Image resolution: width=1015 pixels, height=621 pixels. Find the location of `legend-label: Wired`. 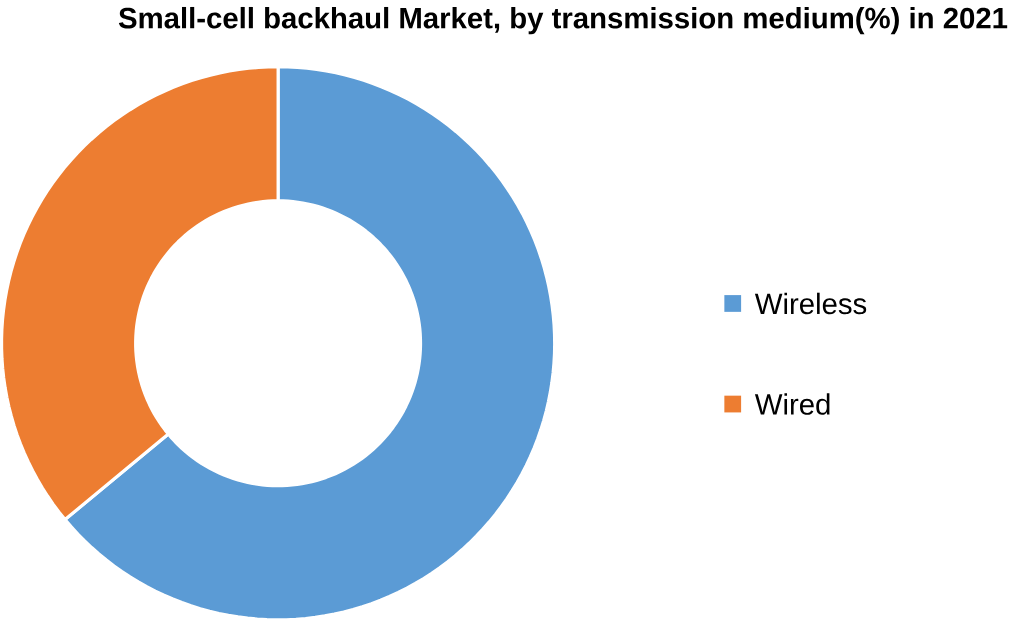

legend-label: Wired is located at coordinates (792, 404).